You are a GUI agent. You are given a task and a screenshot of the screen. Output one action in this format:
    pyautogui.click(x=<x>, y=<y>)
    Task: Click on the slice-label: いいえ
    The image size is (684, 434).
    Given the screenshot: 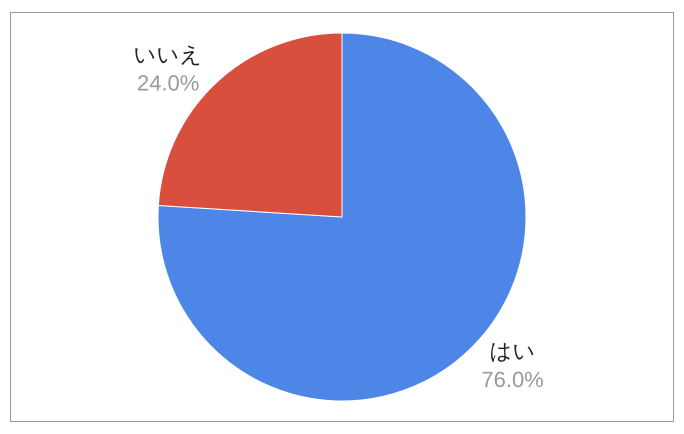 What is the action you would take?
    pyautogui.click(x=168, y=54)
    